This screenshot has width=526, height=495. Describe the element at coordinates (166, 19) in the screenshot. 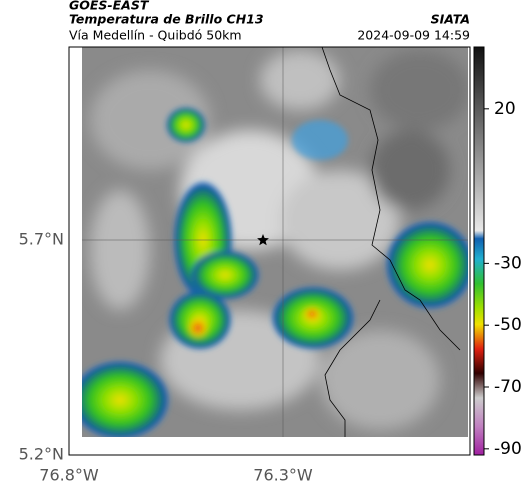

I see `title: Temperatura de Brillo CH13` at that location.